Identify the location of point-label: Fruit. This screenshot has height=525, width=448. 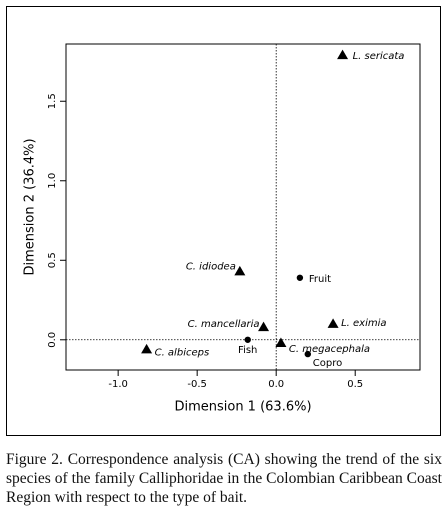
(320, 279).